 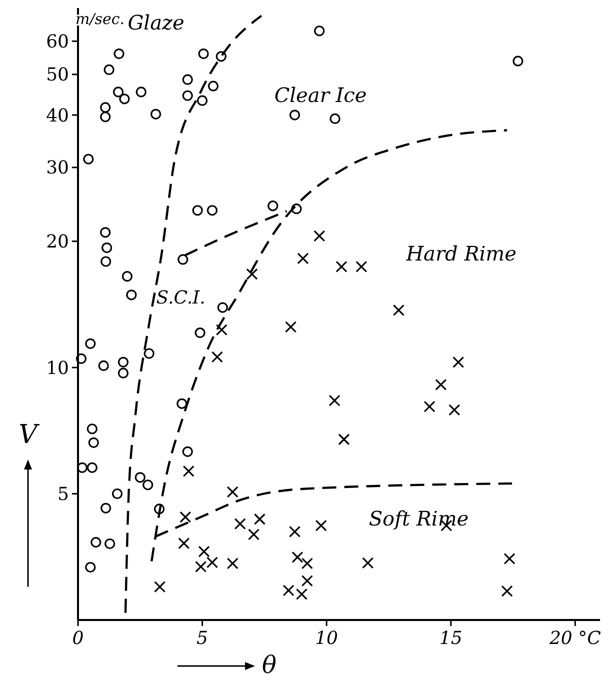 I want to click on x-tick-label: 20 °C, so click(x=575, y=638).